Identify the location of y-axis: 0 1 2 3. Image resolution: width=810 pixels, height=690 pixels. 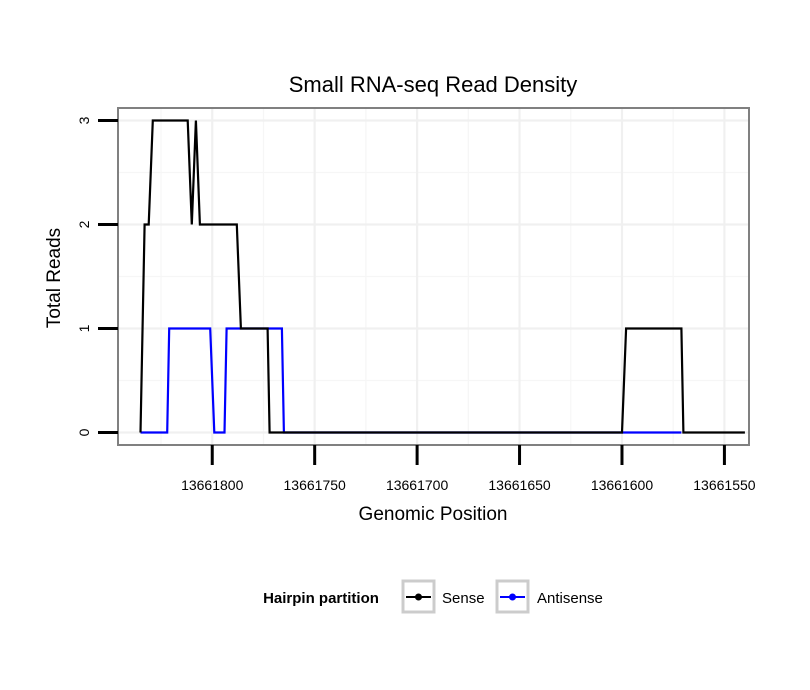
(97, 276).